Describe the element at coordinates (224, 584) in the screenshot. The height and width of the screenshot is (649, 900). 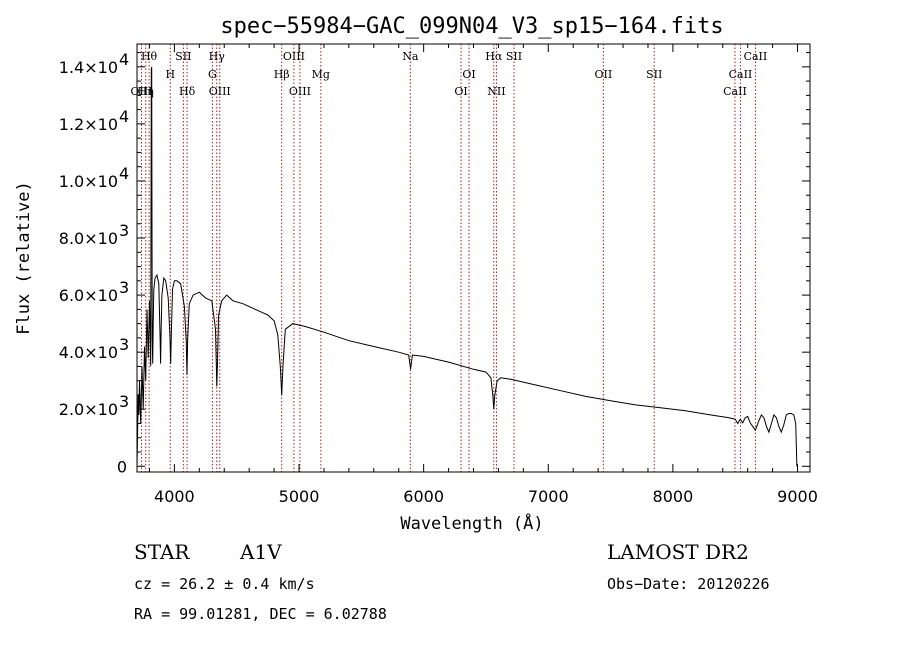
I see `redshift-cz: cz = 26.2 ± 0.4 km/s` at that location.